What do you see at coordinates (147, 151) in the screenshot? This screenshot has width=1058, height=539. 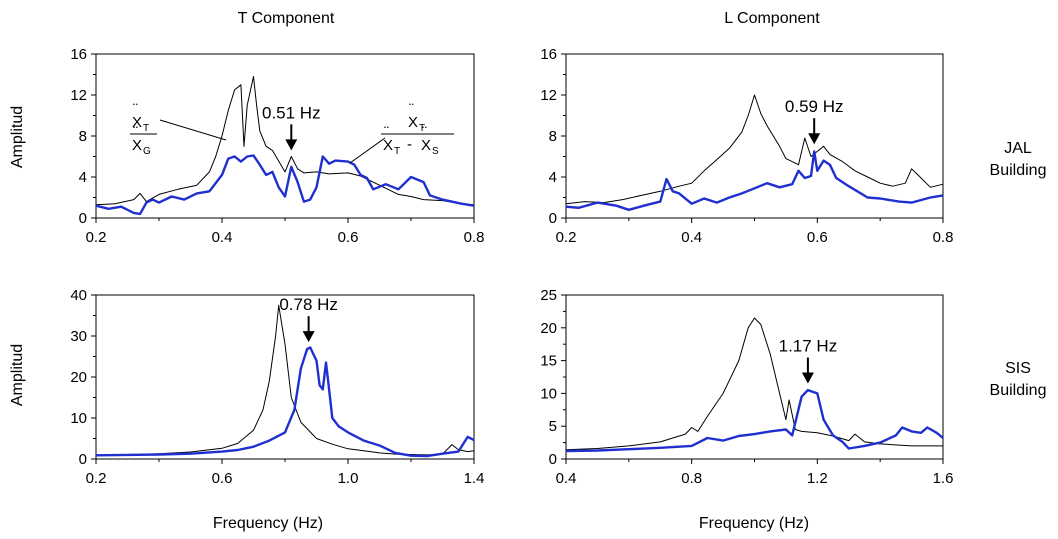 I see `formula-den-sub: G` at bounding box center [147, 151].